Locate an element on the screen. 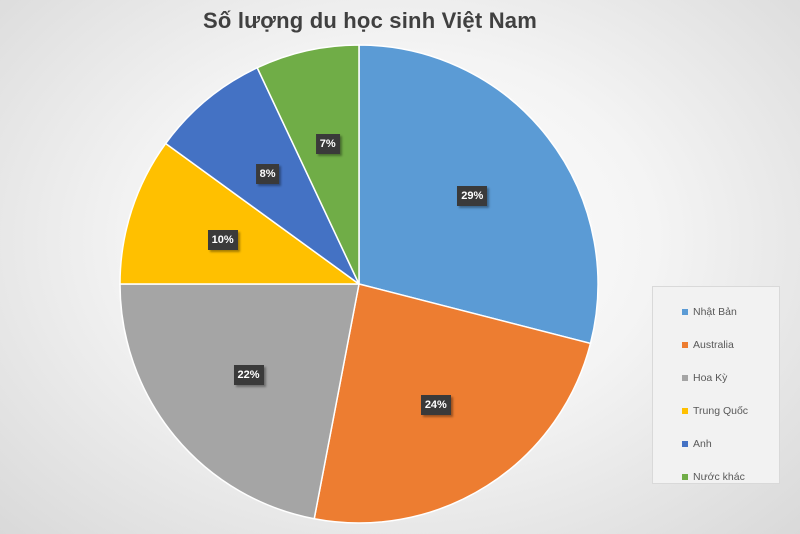  data-label-4: 10% is located at coordinates (222, 239).